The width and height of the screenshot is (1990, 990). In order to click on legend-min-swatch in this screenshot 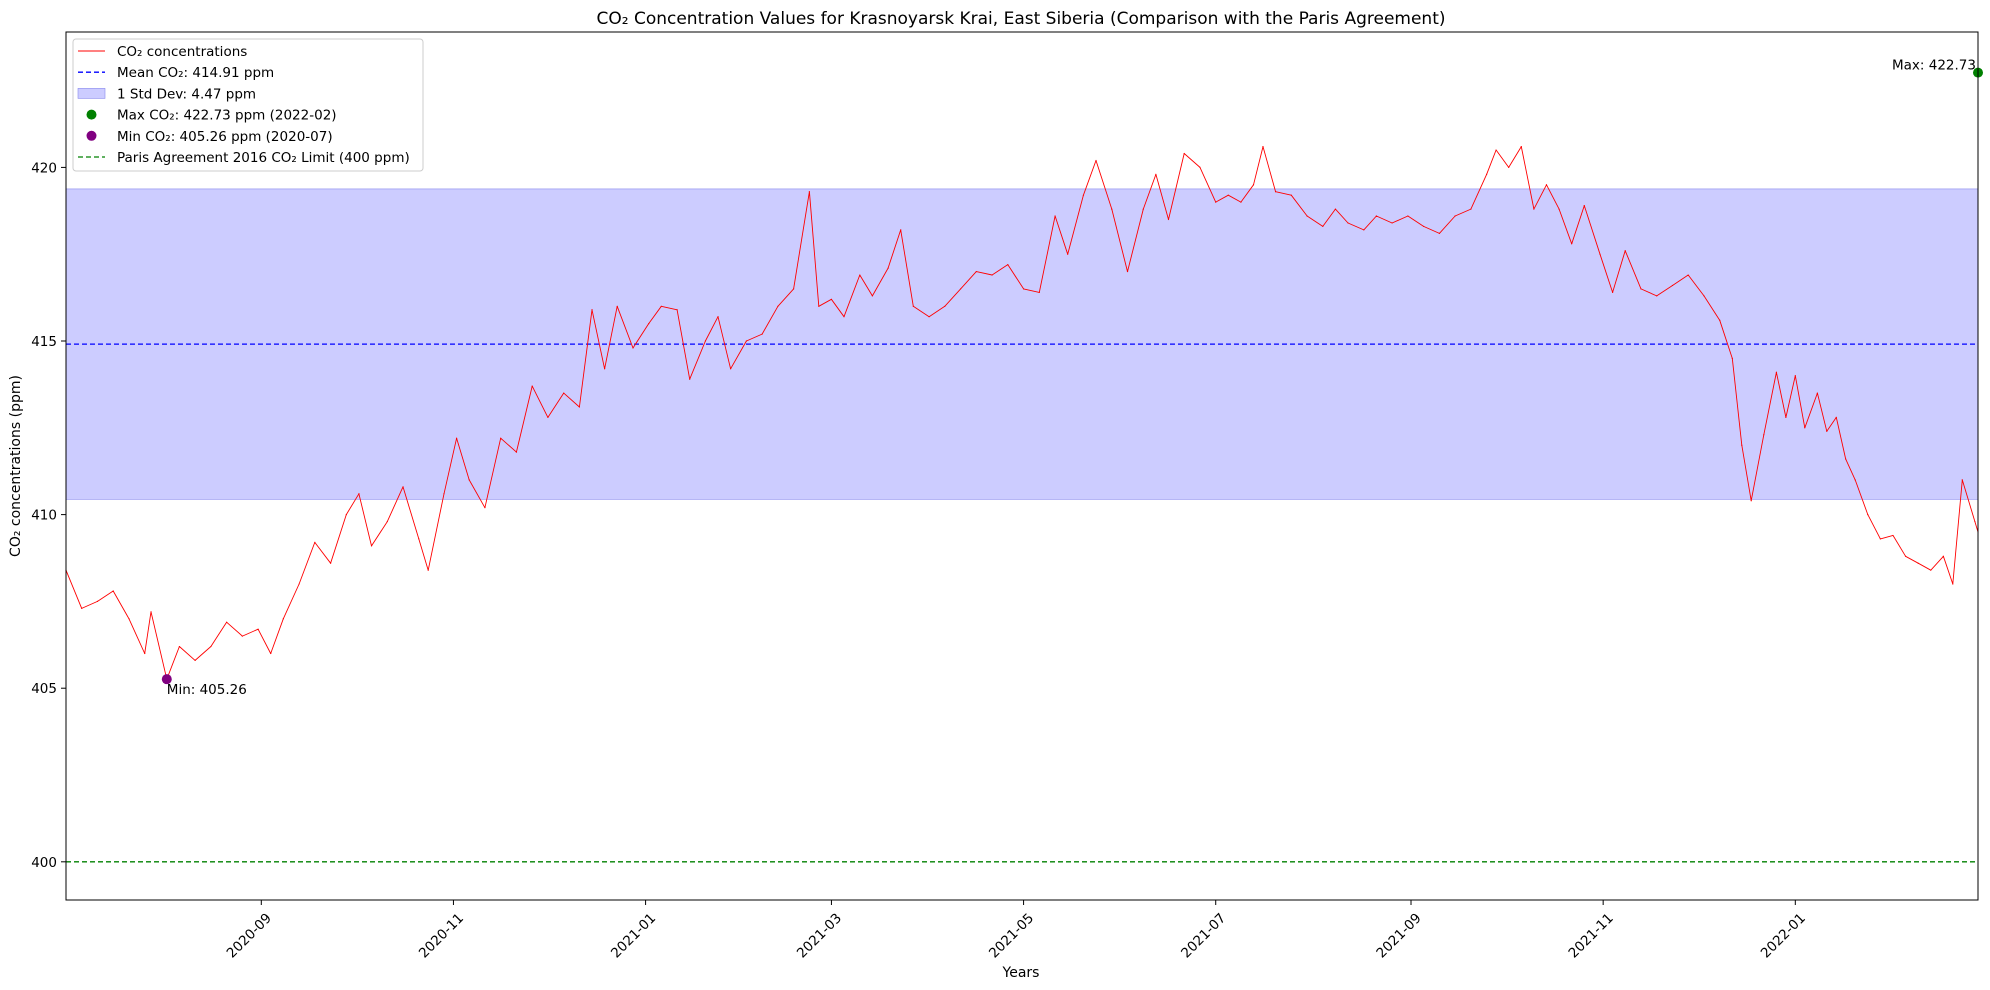, I will do `click(91, 135)`.